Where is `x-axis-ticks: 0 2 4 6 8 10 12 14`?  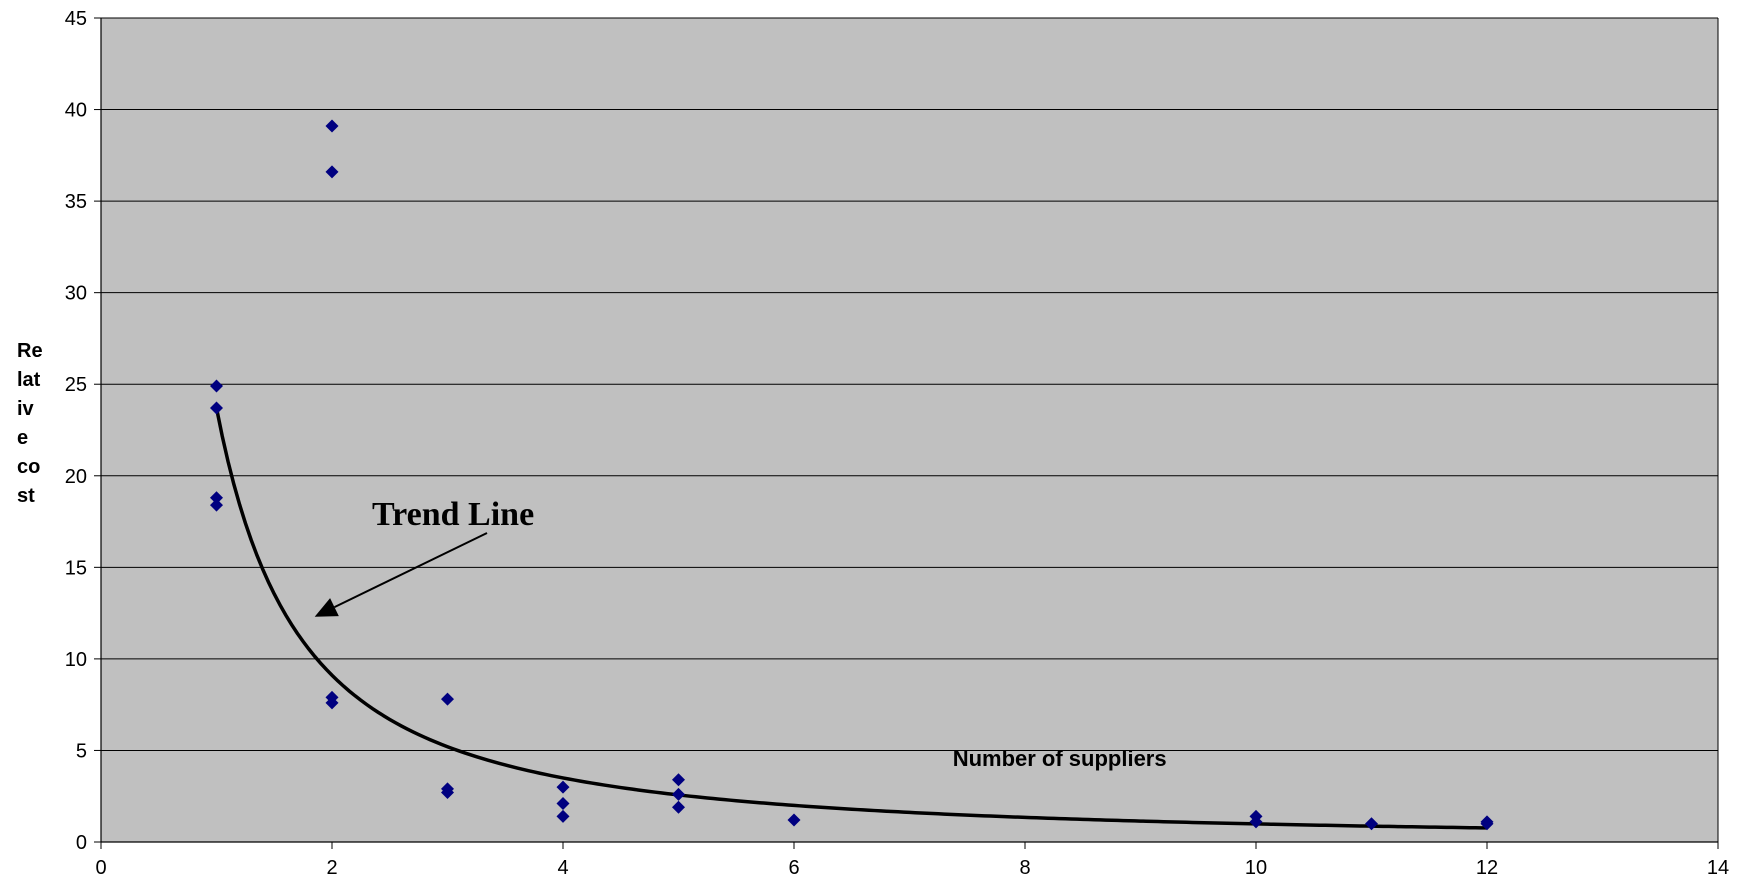
x-axis-ticks: 0 2 4 6 8 10 12 14 is located at coordinates (912, 860).